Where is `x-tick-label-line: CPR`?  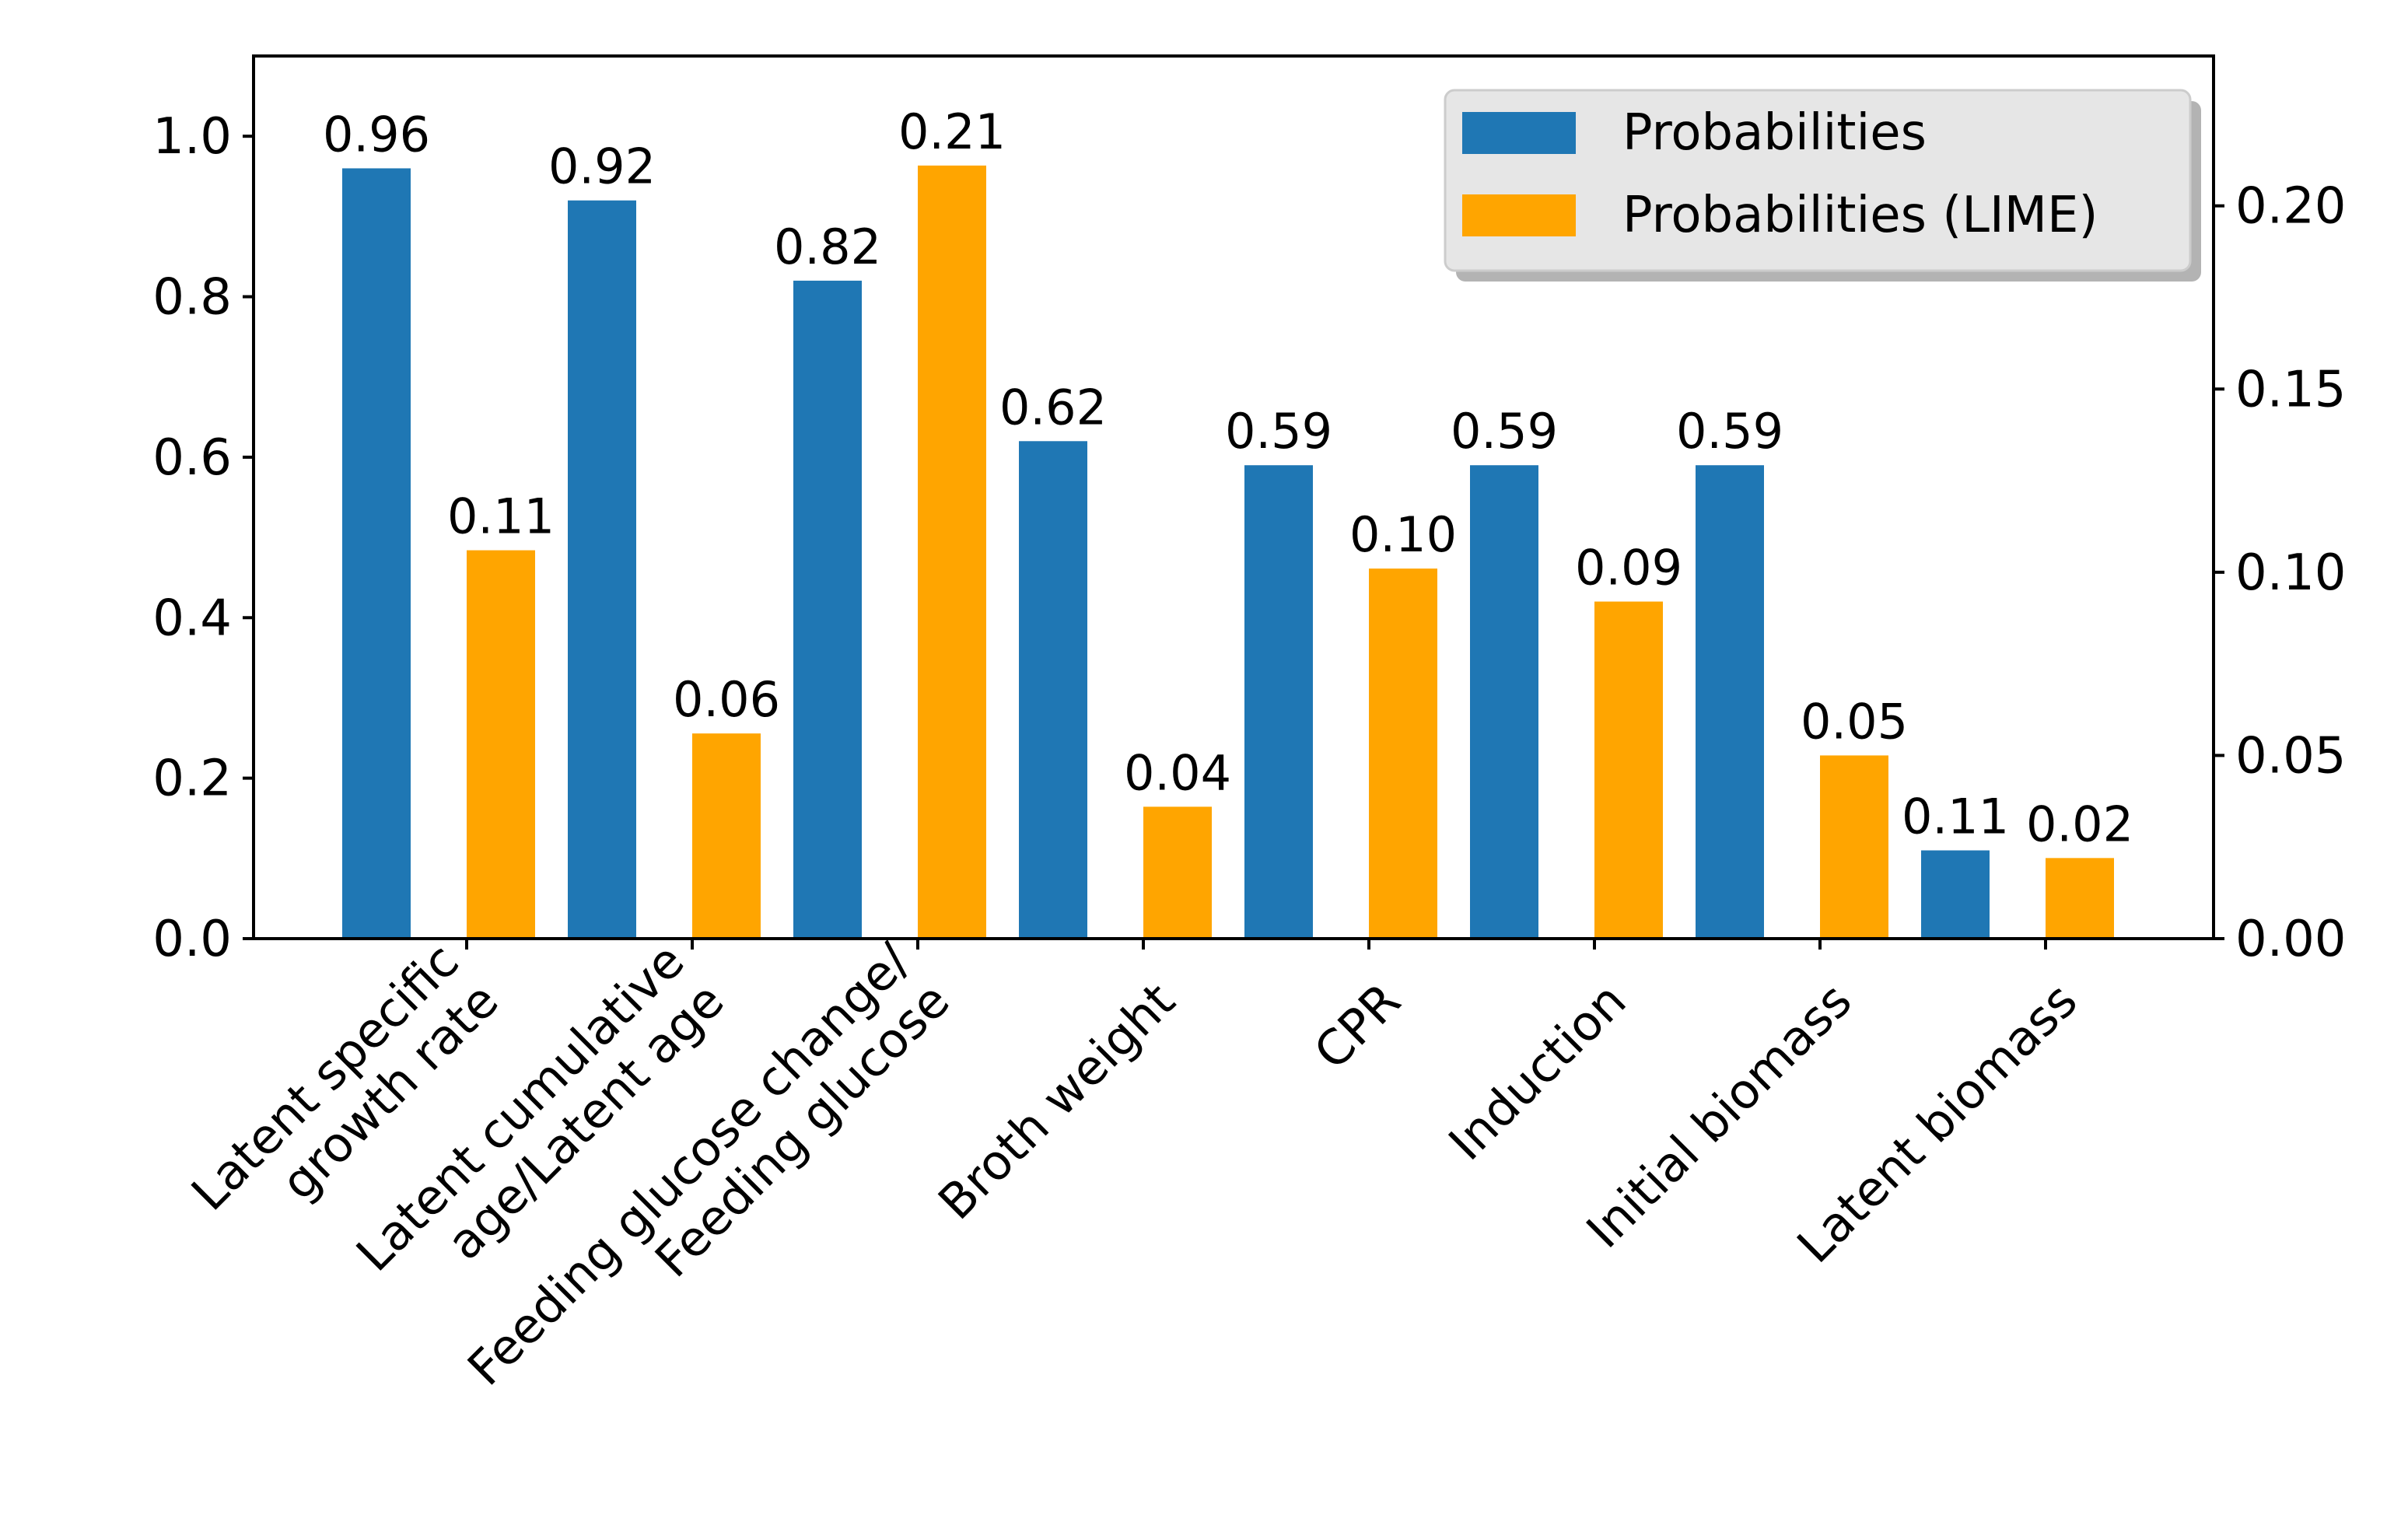 x-tick-label-line: CPR is located at coordinates (1357, 1026).